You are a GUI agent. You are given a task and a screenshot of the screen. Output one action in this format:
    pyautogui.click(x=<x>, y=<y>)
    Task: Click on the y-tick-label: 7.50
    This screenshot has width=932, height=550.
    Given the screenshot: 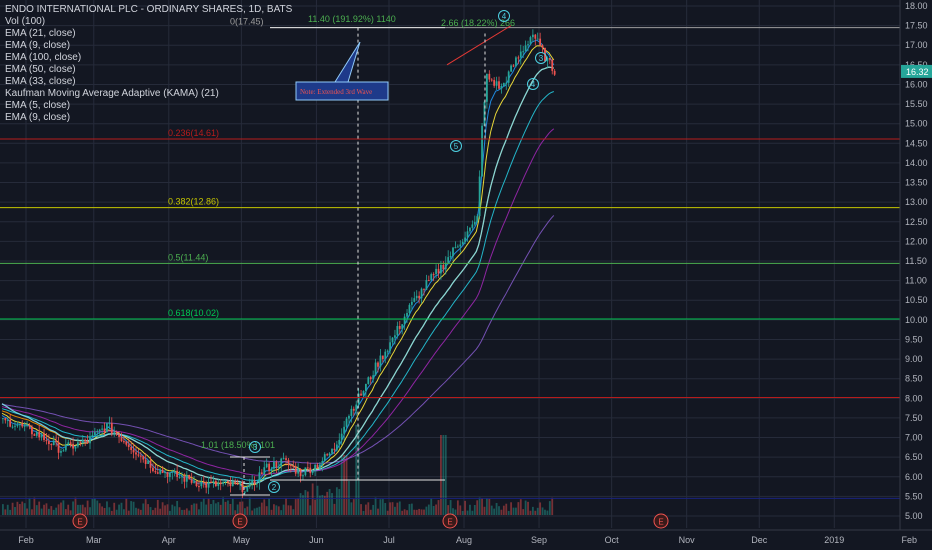 What is the action you would take?
    pyautogui.click(x=914, y=418)
    